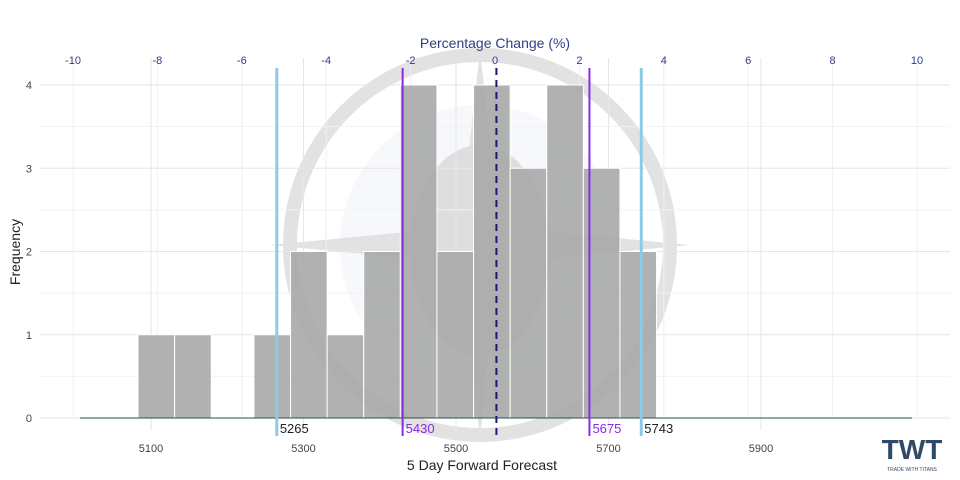  Describe the element at coordinates (294, 428) in the screenshot. I see `reference-line-label: 5265` at that location.